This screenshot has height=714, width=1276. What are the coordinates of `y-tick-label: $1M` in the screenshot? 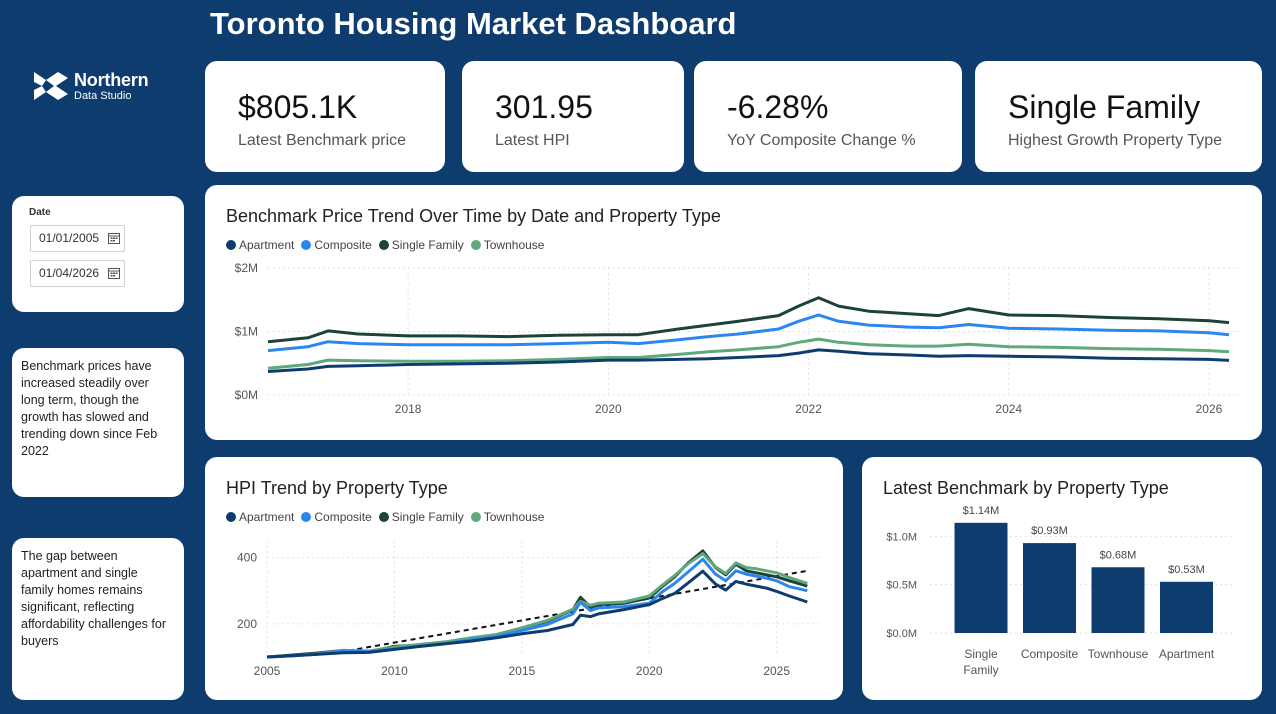 It's located at (246, 332).